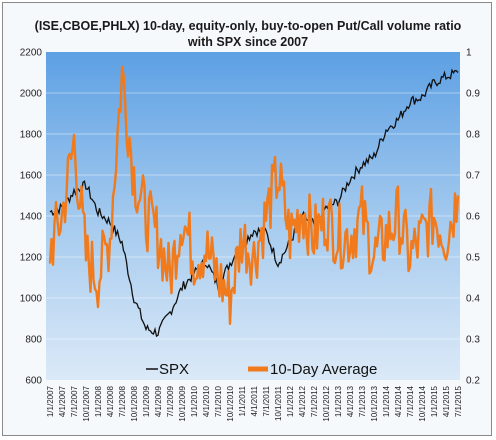  Describe the element at coordinates (302, 401) in the screenshot. I see `x-tick-label: 4/1/2012` at that location.